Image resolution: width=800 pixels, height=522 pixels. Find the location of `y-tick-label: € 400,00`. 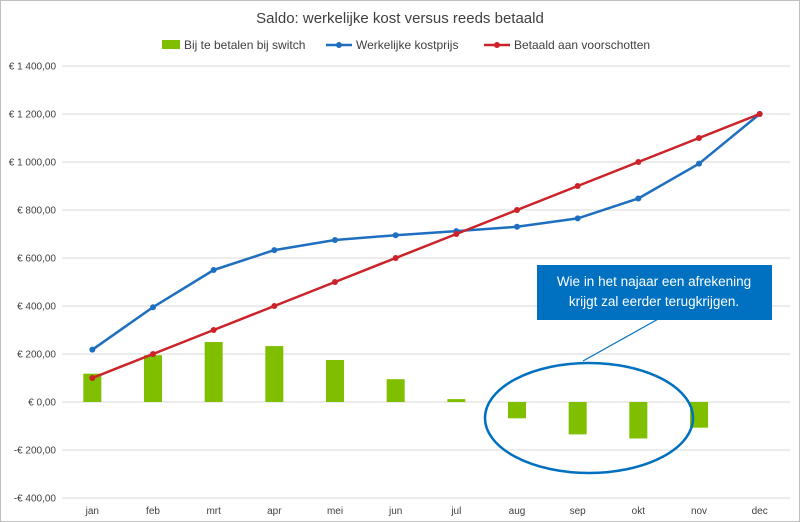

y-tick-label: € 400,00 is located at coordinates (36, 307).